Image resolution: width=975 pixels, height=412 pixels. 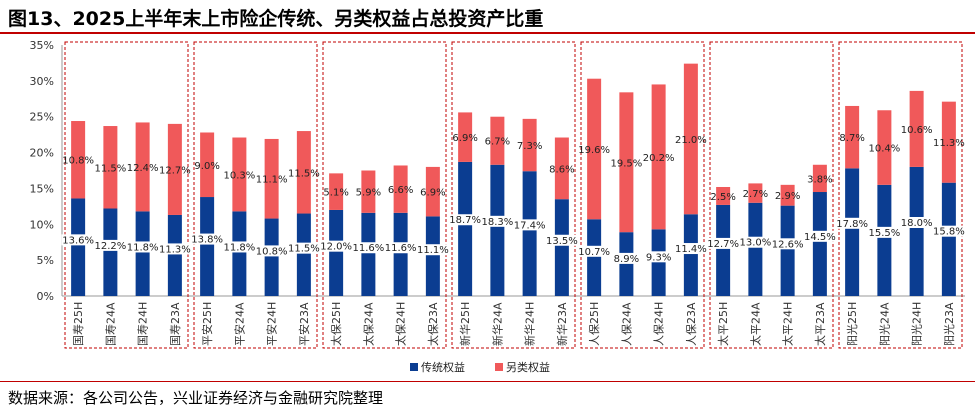 I want to click on data-label-traditional: 12.6%, so click(x=788, y=244).